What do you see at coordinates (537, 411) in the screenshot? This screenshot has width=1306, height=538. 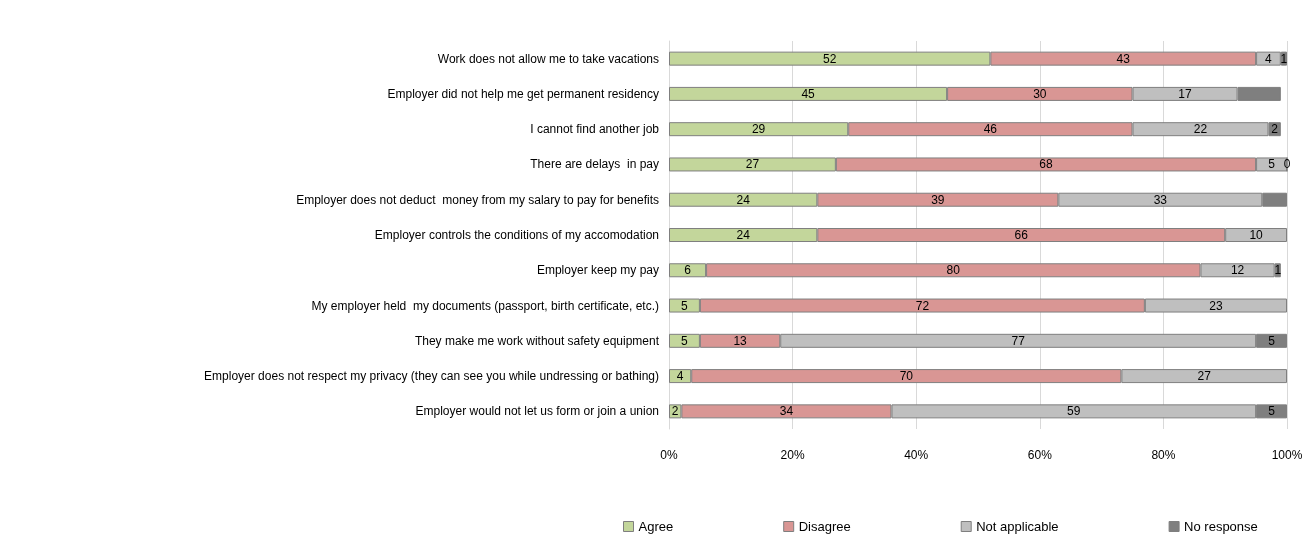 I see `y-tick-label: Employer would not let us form or join a union` at bounding box center [537, 411].